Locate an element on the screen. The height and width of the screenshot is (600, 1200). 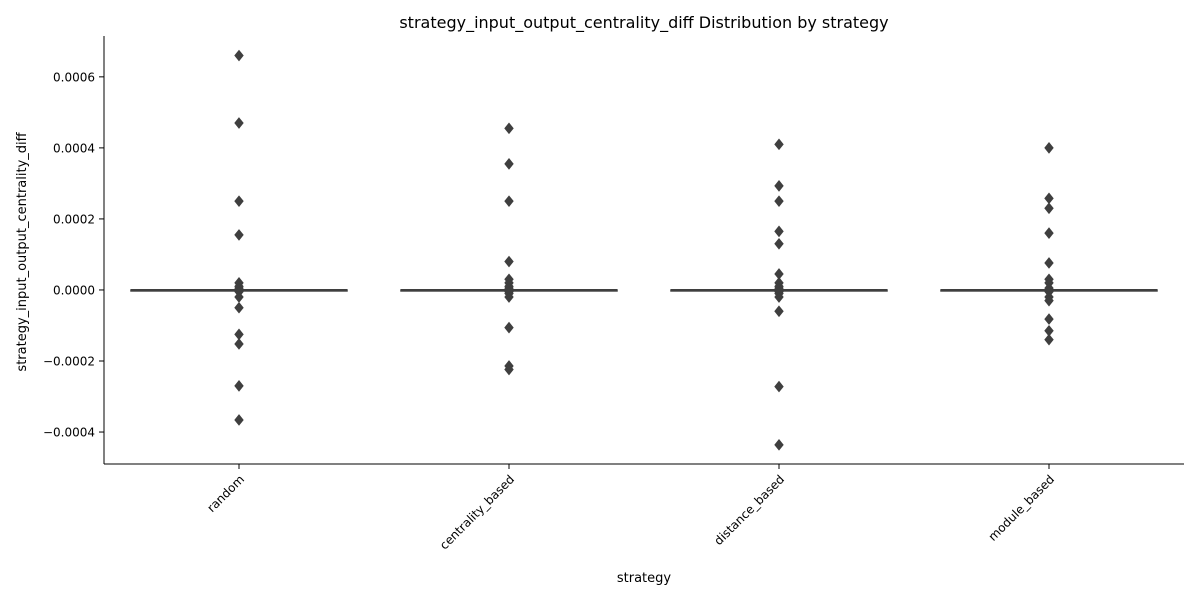
x-tick-label-distance_based: distance_based is located at coordinates (749, 510).